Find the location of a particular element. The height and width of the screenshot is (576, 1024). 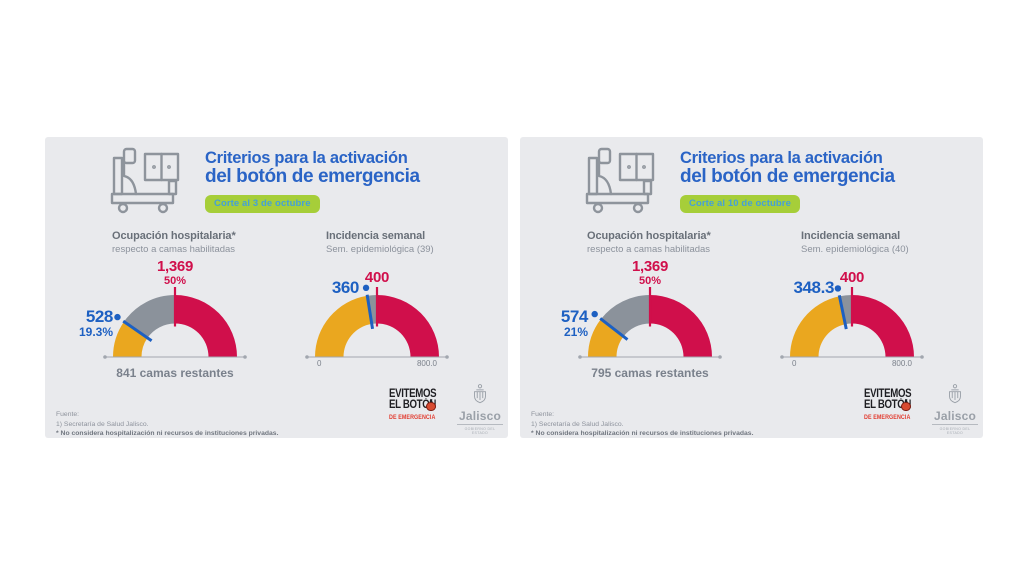

occupancy-current-label: 574 21% is located at coordinates (574, 323).